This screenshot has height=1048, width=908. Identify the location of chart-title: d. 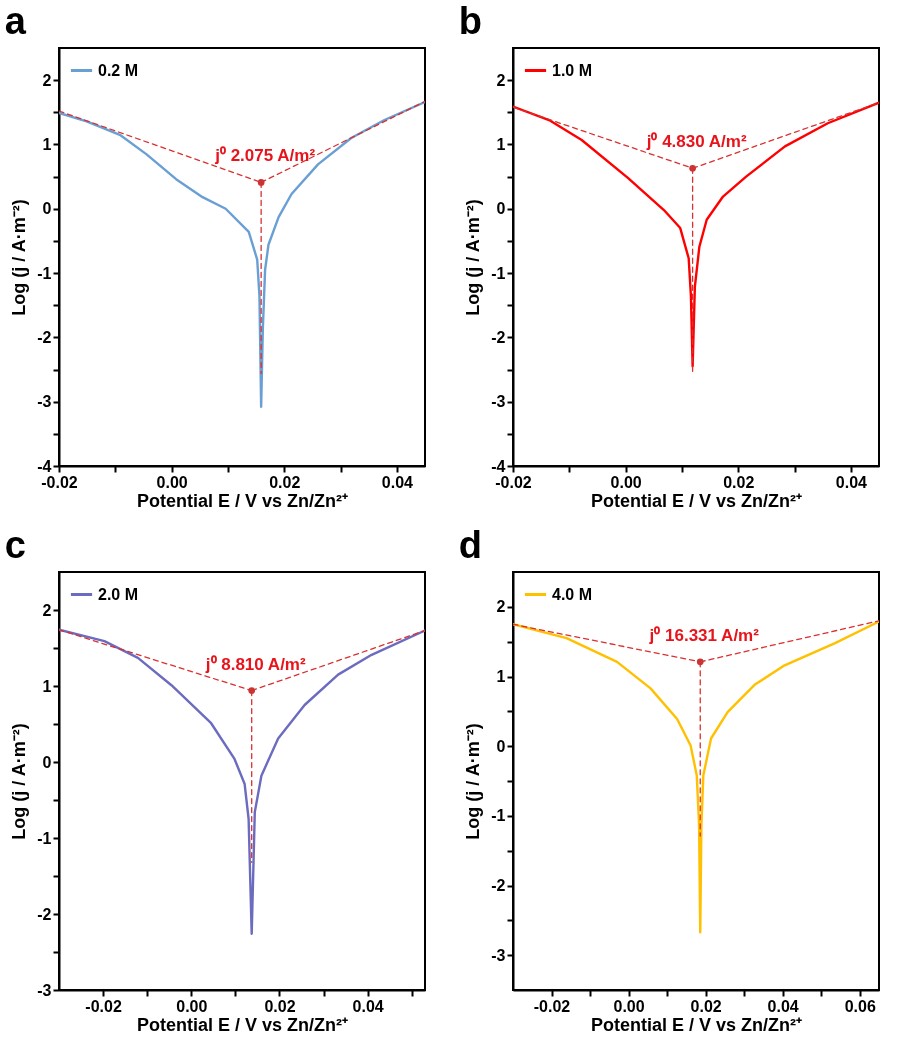
(470, 545).